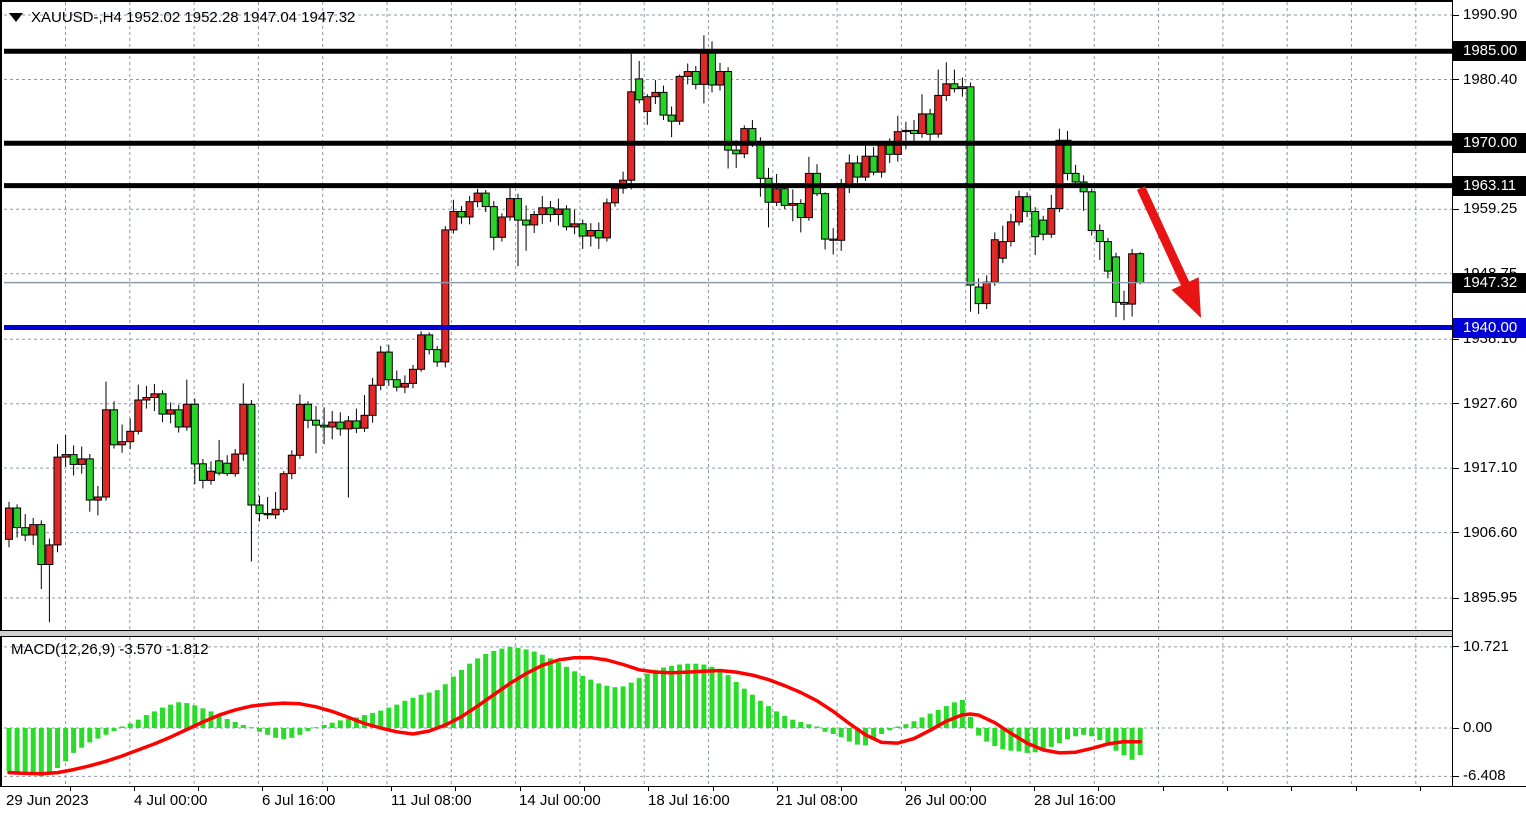 The height and width of the screenshot is (813, 1526). I want to click on price-scale-label: 1990.90, so click(1490, 14).